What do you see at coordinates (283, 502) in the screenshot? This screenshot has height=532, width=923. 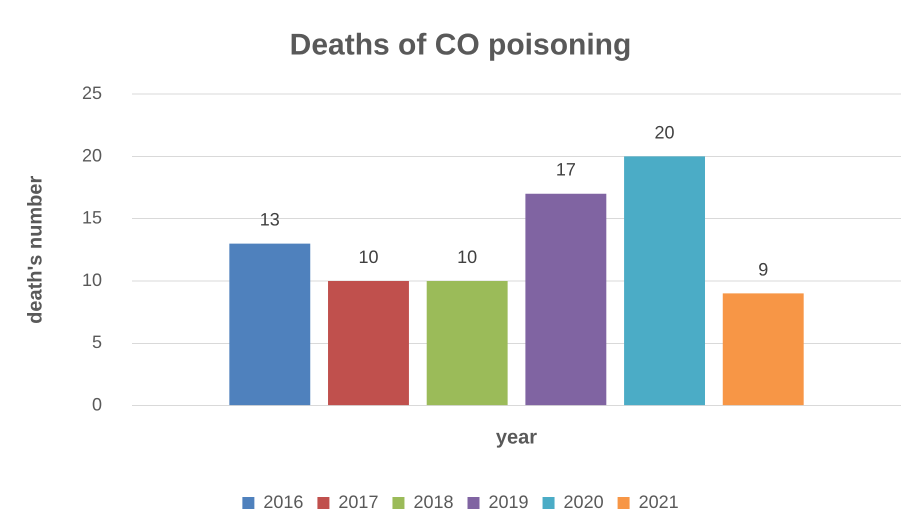 I see `legend-label: 2016` at bounding box center [283, 502].